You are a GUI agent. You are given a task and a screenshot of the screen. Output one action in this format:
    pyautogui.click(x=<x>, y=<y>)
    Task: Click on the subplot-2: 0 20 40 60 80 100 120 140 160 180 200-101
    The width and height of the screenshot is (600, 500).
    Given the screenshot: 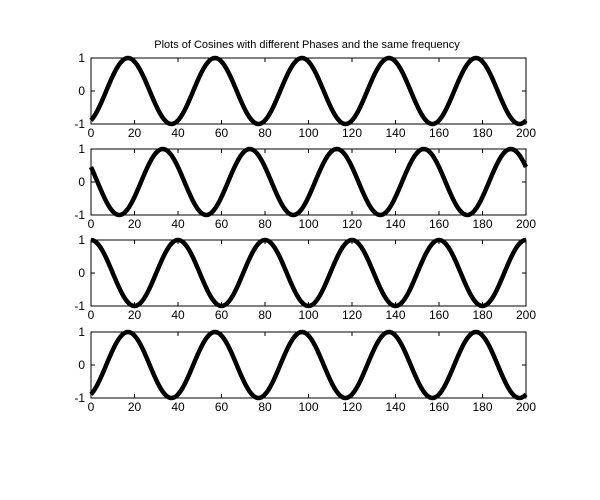 What is the action you would take?
    pyautogui.click(x=305, y=186)
    